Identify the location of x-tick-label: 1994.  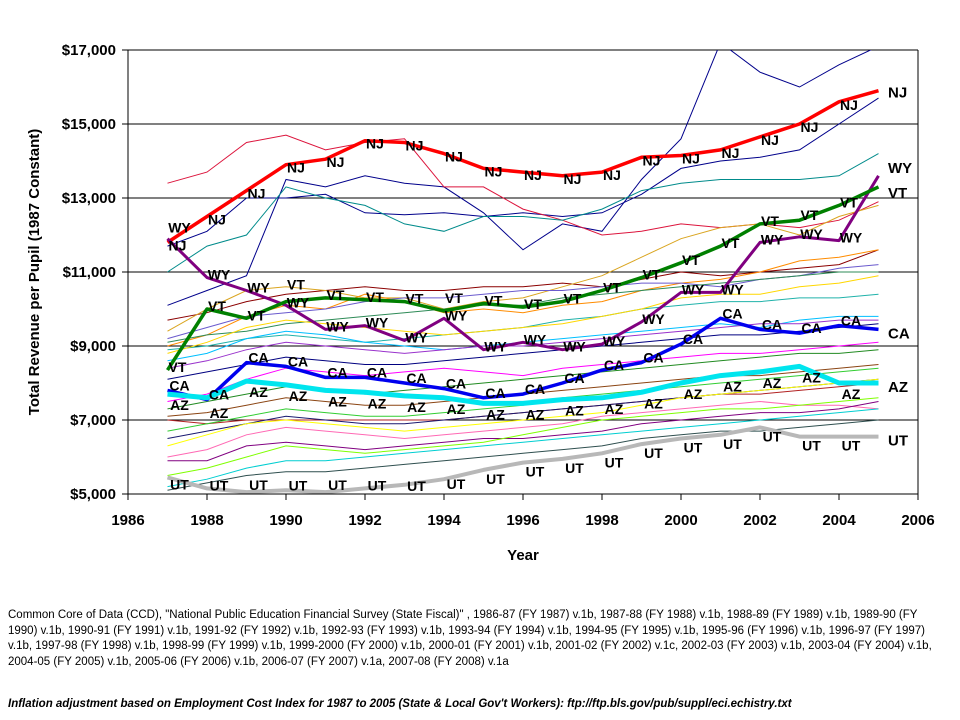
(444, 520).